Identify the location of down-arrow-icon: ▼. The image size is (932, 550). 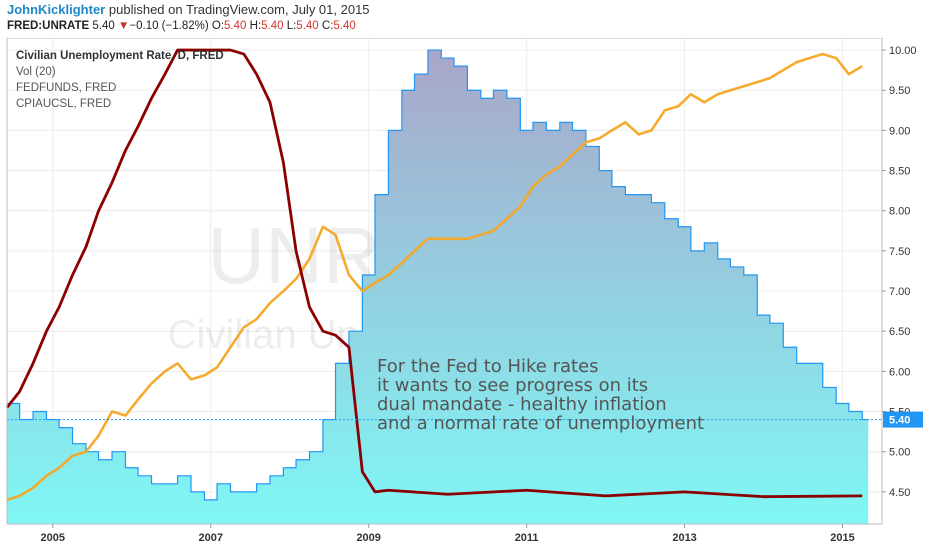
(124, 26).